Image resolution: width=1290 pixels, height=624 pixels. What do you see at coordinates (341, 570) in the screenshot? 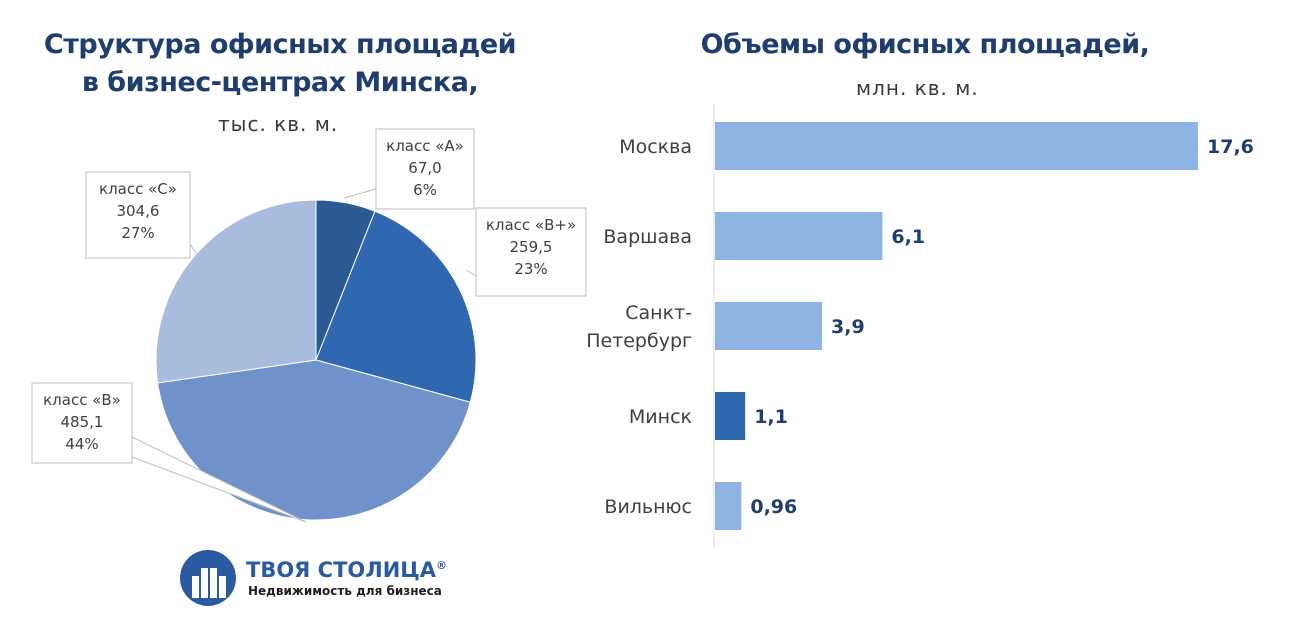
I see `logo-name-text: ТВОЯ СТОЛИЦА` at bounding box center [341, 570].